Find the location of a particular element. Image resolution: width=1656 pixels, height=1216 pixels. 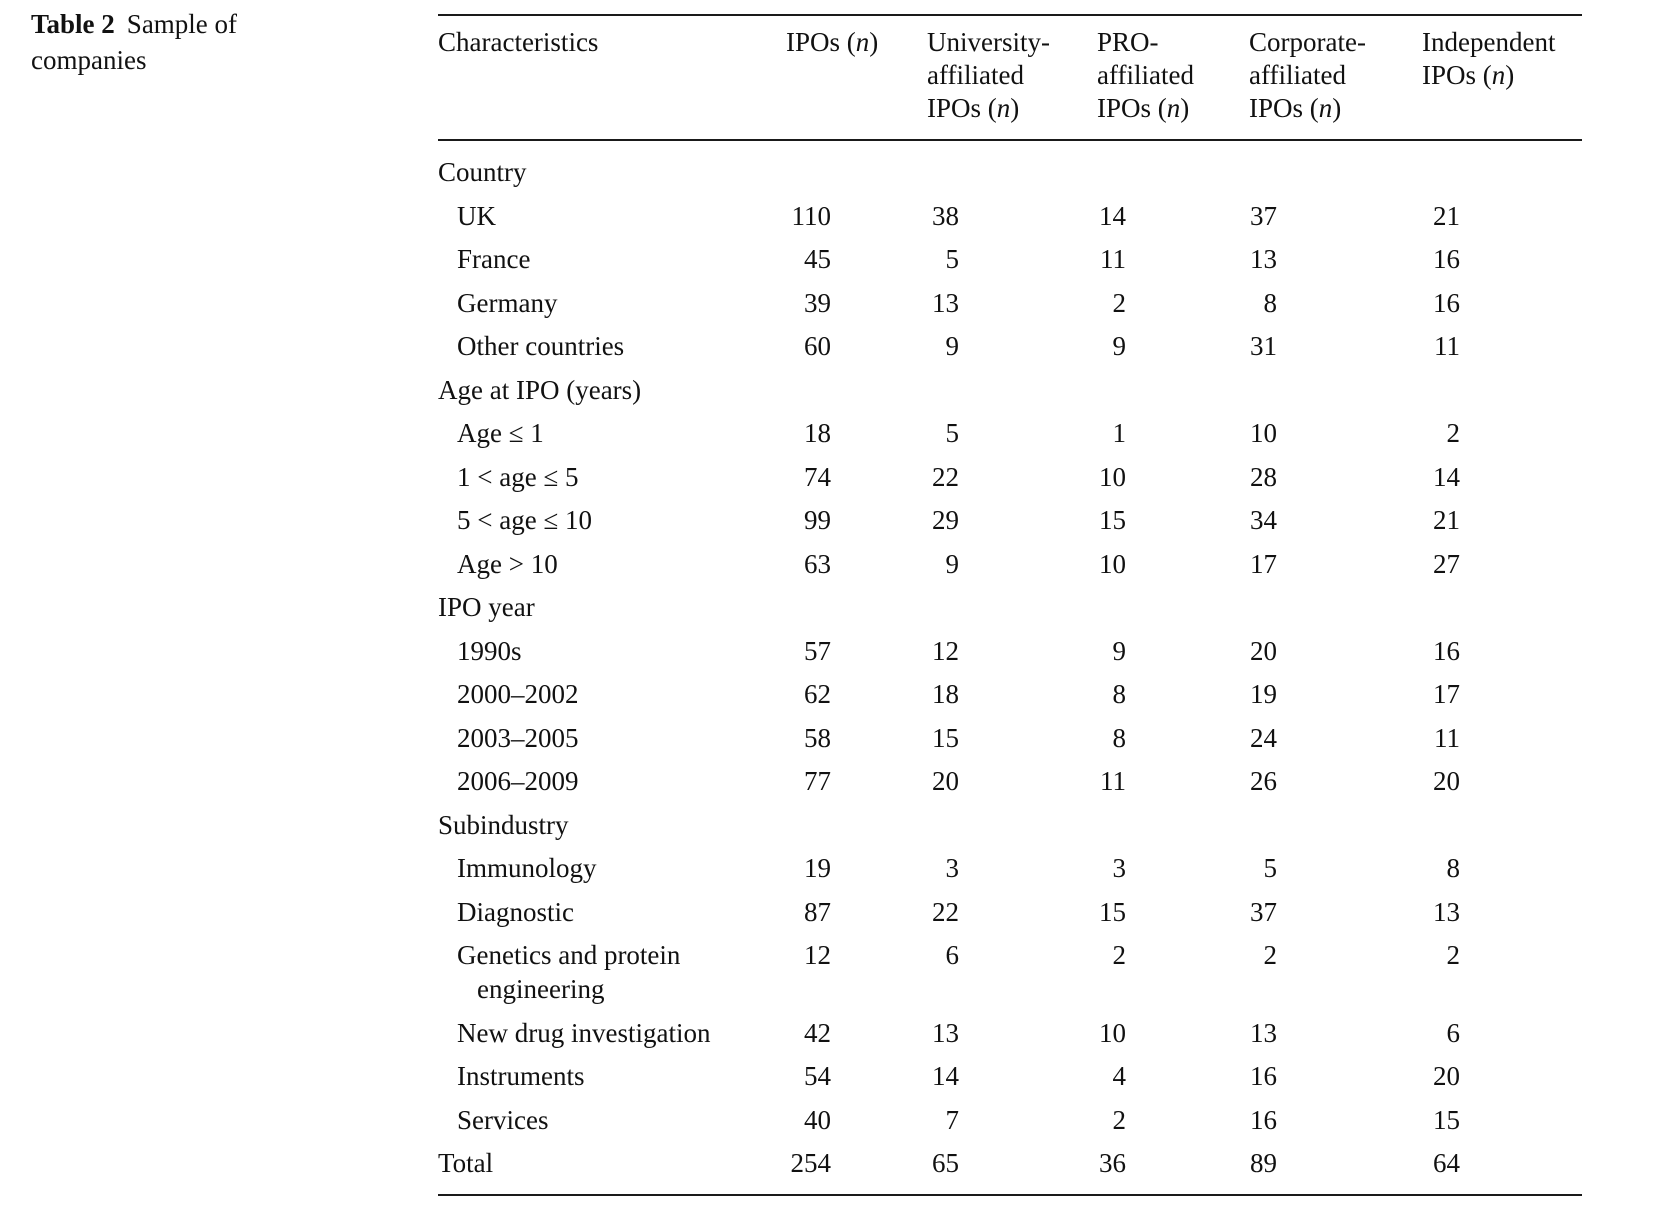

cell-corporate: 17 is located at coordinates (1263, 563).